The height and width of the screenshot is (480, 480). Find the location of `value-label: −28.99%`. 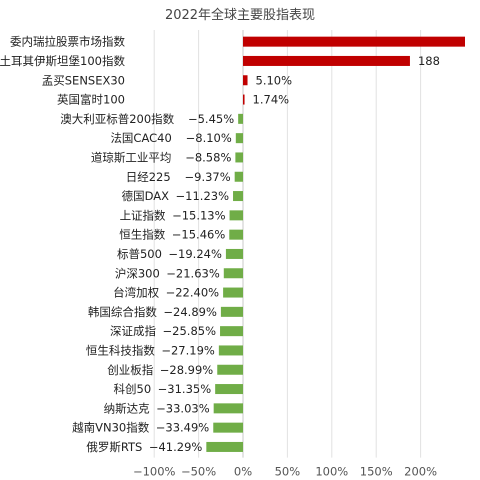

value-label: −28.99% is located at coordinates (187, 370).